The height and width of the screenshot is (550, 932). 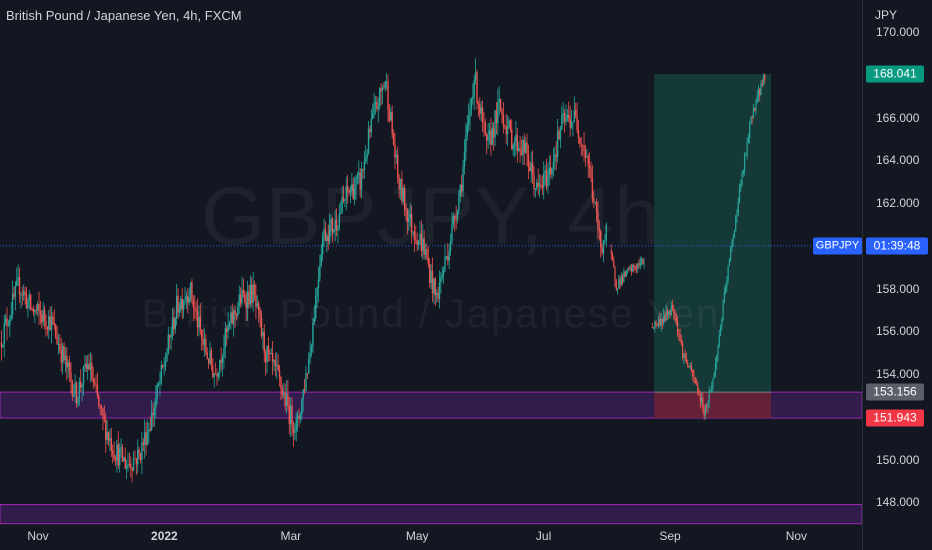 I want to click on symbol-title: British Pound / Japanese Yen, 4h, FXCM, so click(x=124, y=15).